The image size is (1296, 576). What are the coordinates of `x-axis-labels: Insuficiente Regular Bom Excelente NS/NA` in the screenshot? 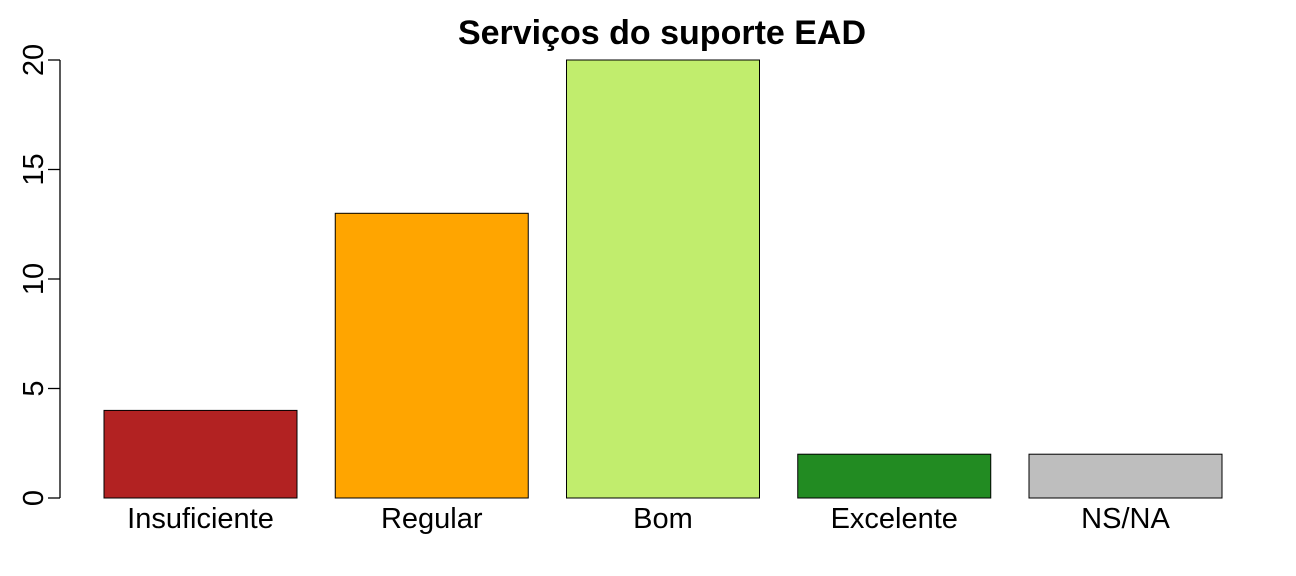 It's located at (648, 519).